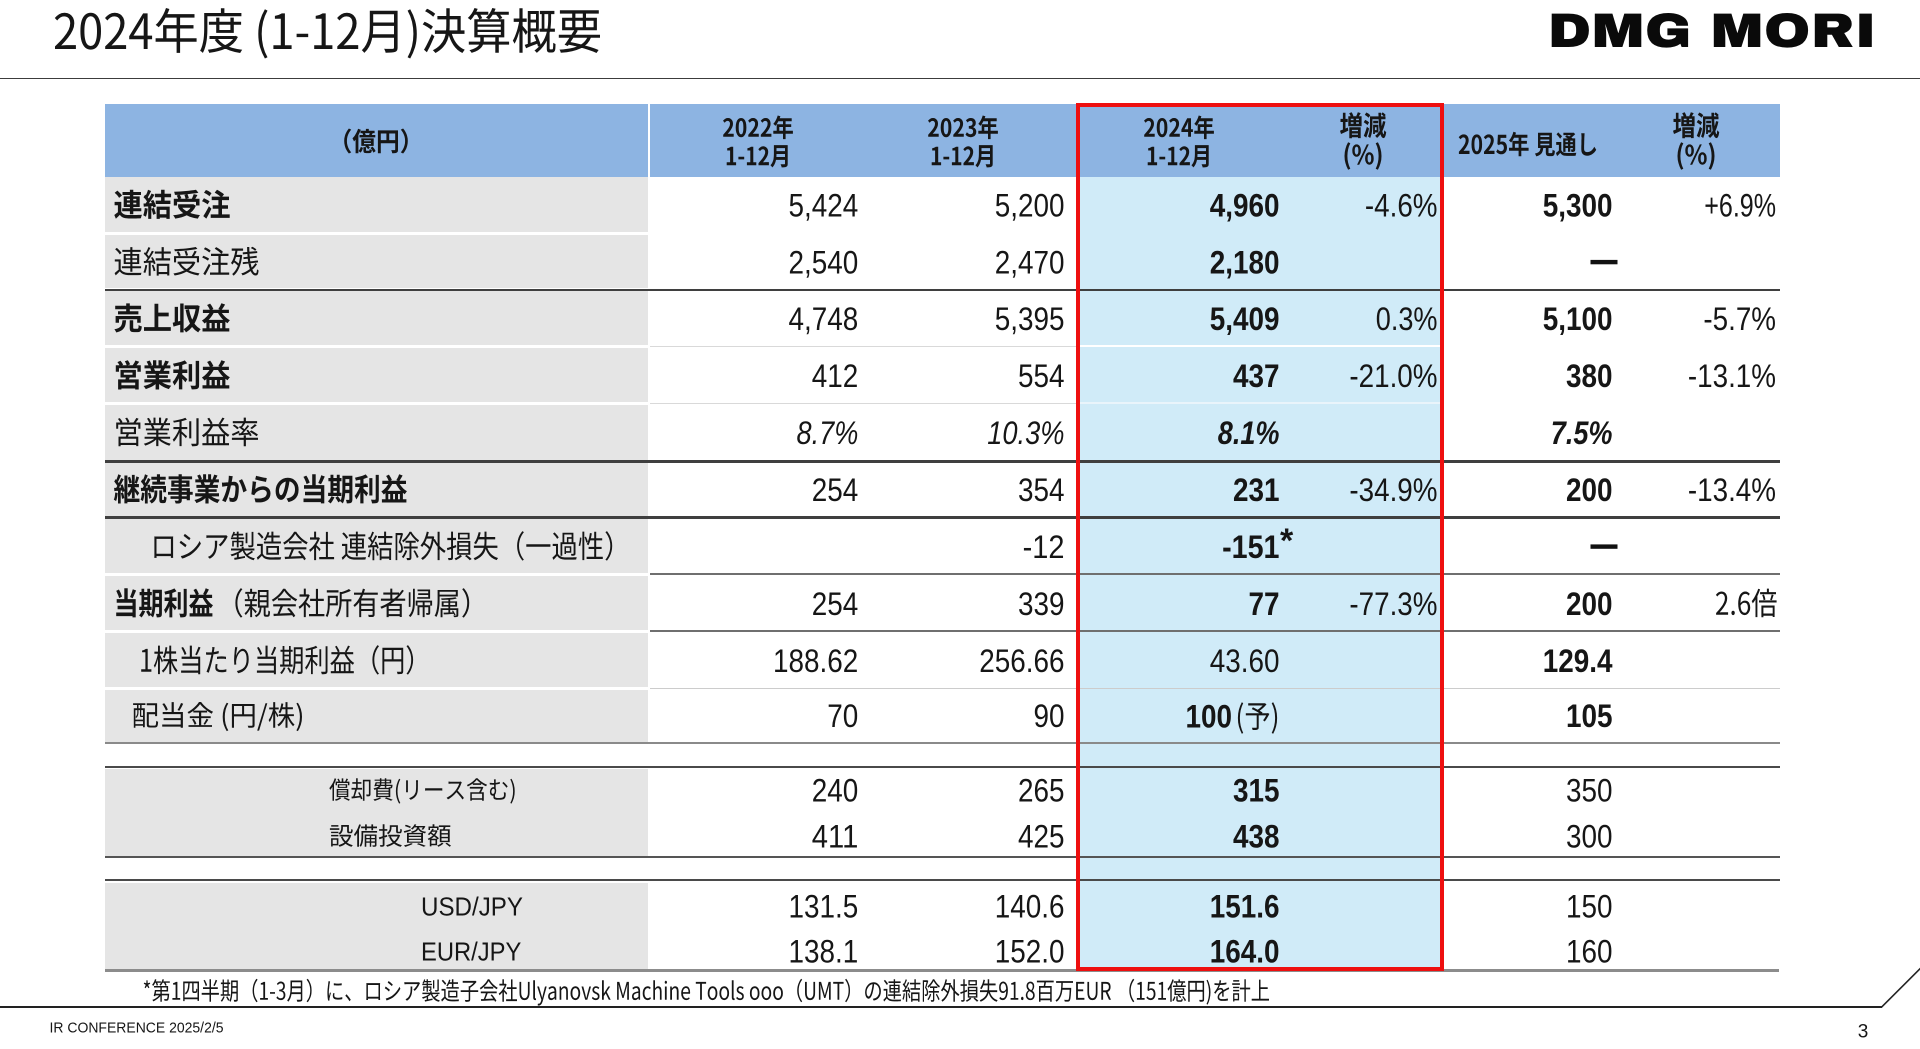  Describe the element at coordinates (1393, 604) in the screenshot. I see `svg-text: -77.3%` at that location.